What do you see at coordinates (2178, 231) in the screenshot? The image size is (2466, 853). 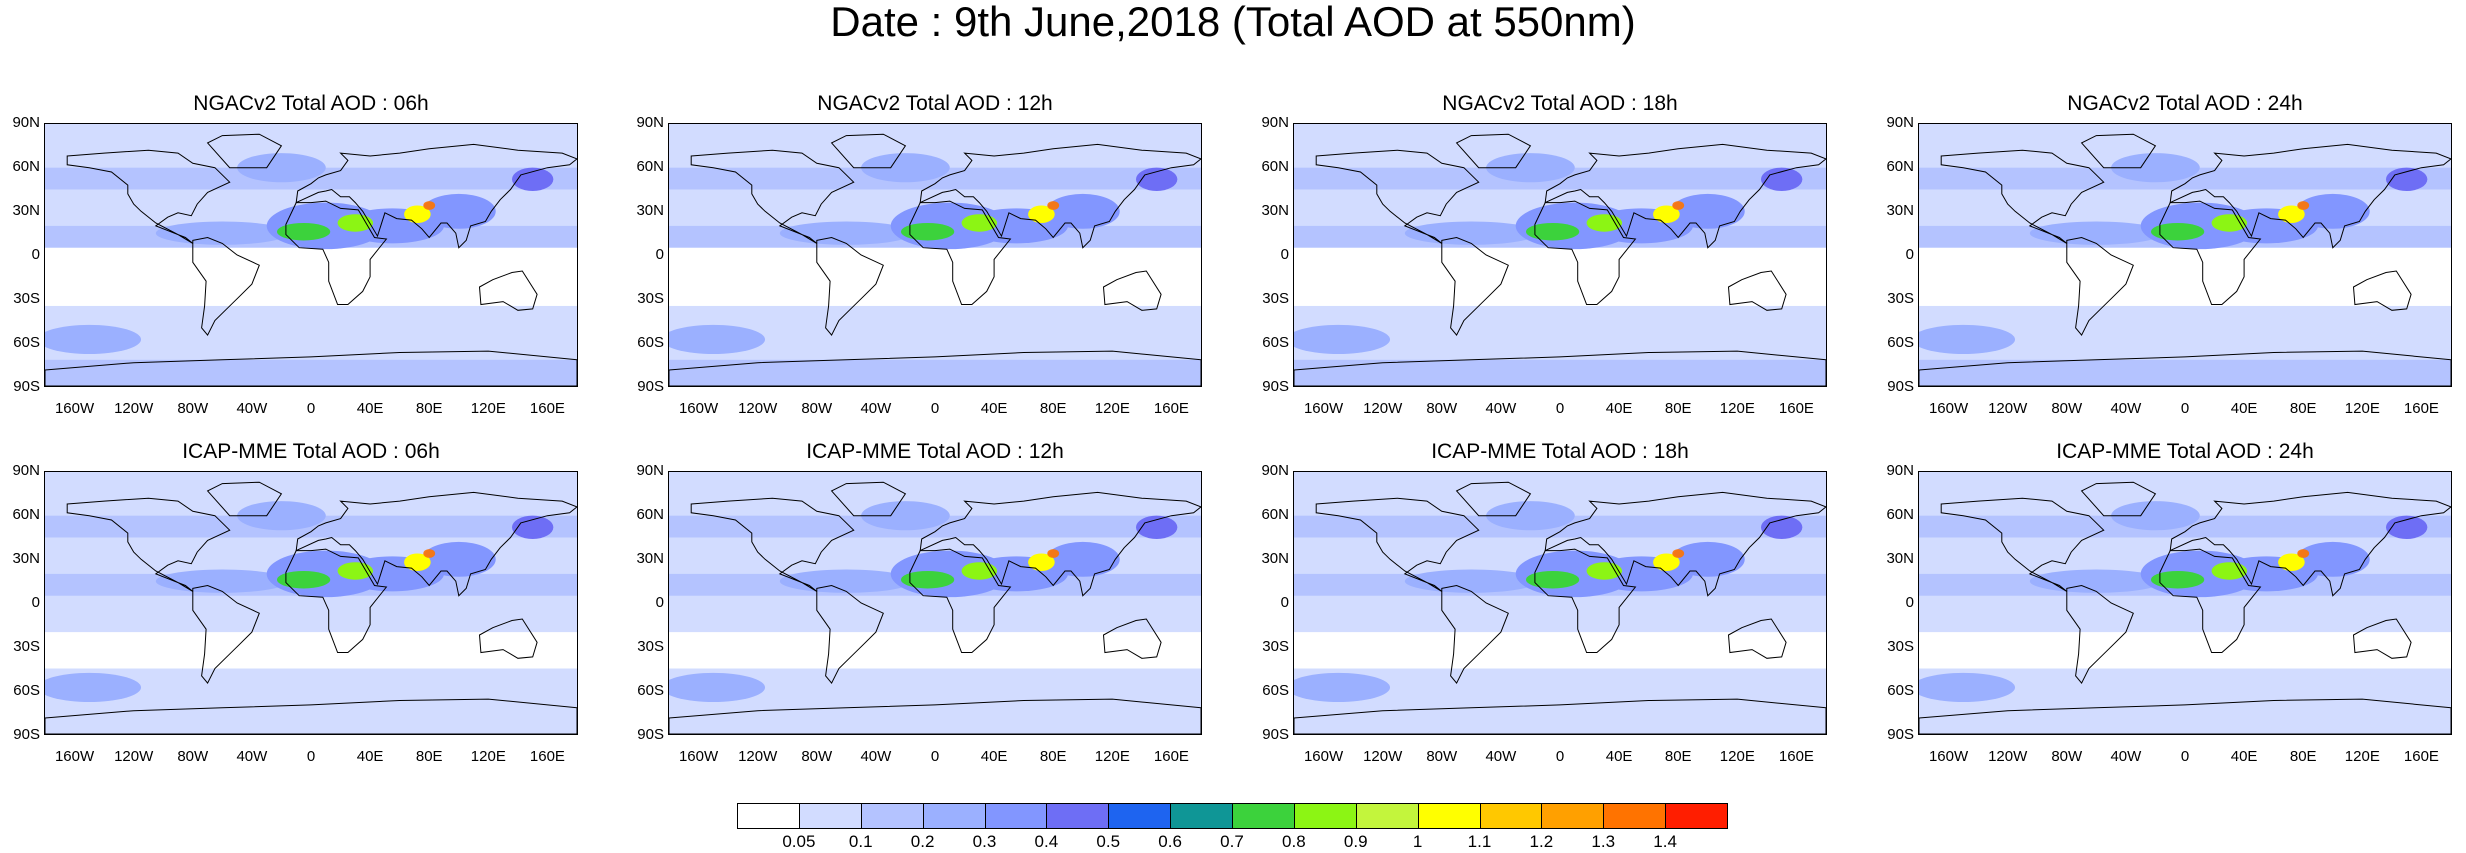 I see `aod-sahel-core` at bounding box center [2178, 231].